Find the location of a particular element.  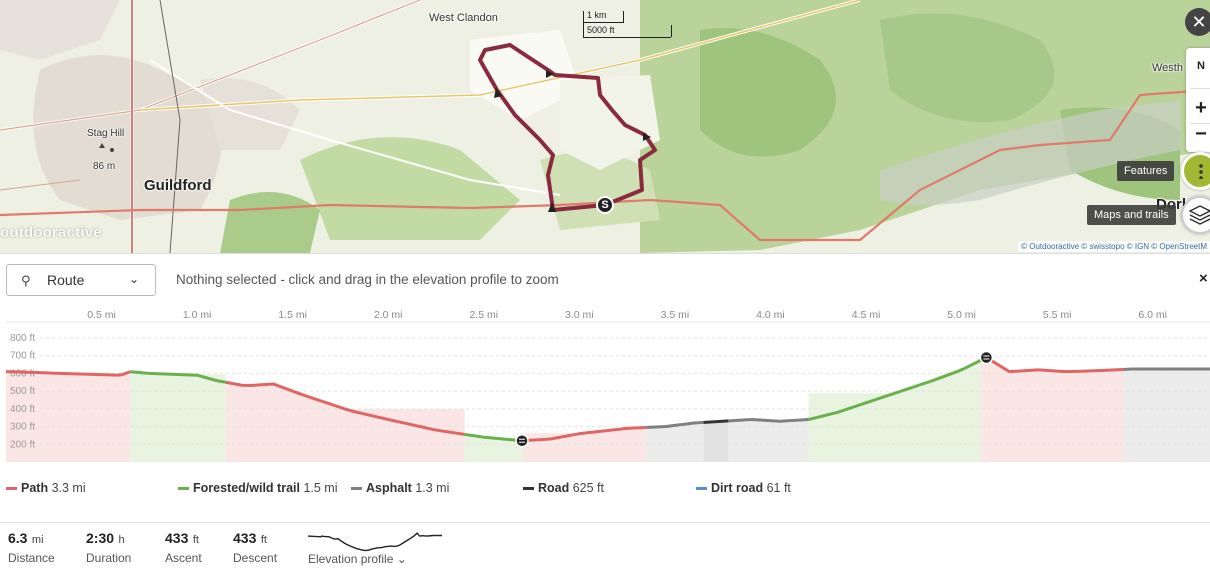

map-control-panel: N + − is located at coordinates (1198, 100).